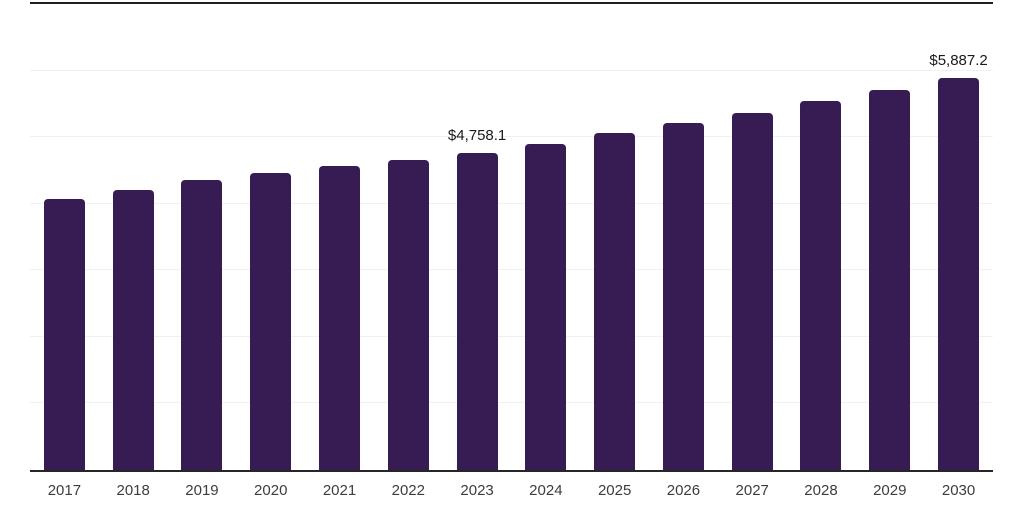 The height and width of the screenshot is (512, 1024). I want to click on bar-2019, so click(202, 325).